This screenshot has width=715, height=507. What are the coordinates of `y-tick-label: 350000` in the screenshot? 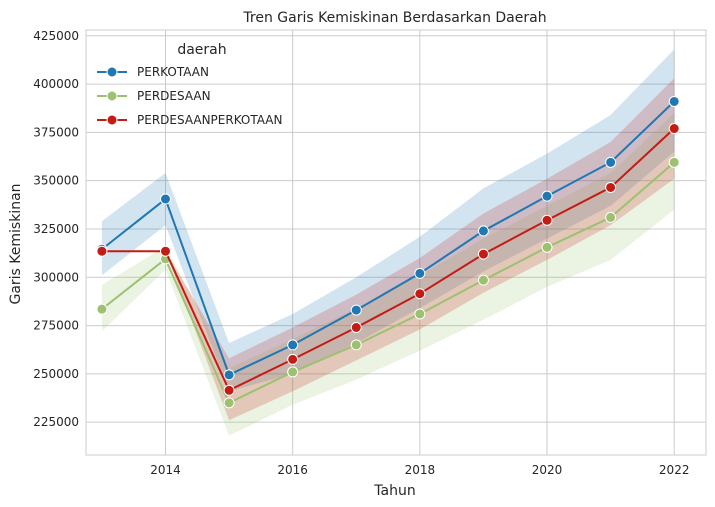 It's located at (56, 181).